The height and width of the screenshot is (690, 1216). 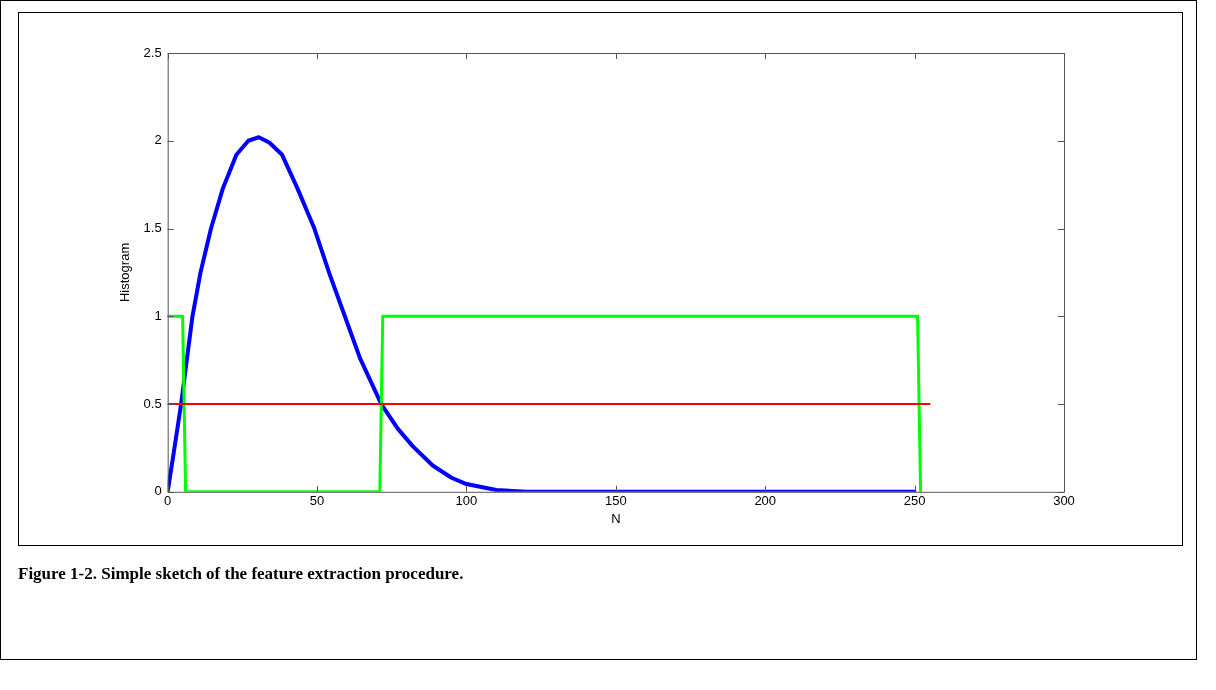 I want to click on y-axis-title: Histogram, so click(x=125, y=272).